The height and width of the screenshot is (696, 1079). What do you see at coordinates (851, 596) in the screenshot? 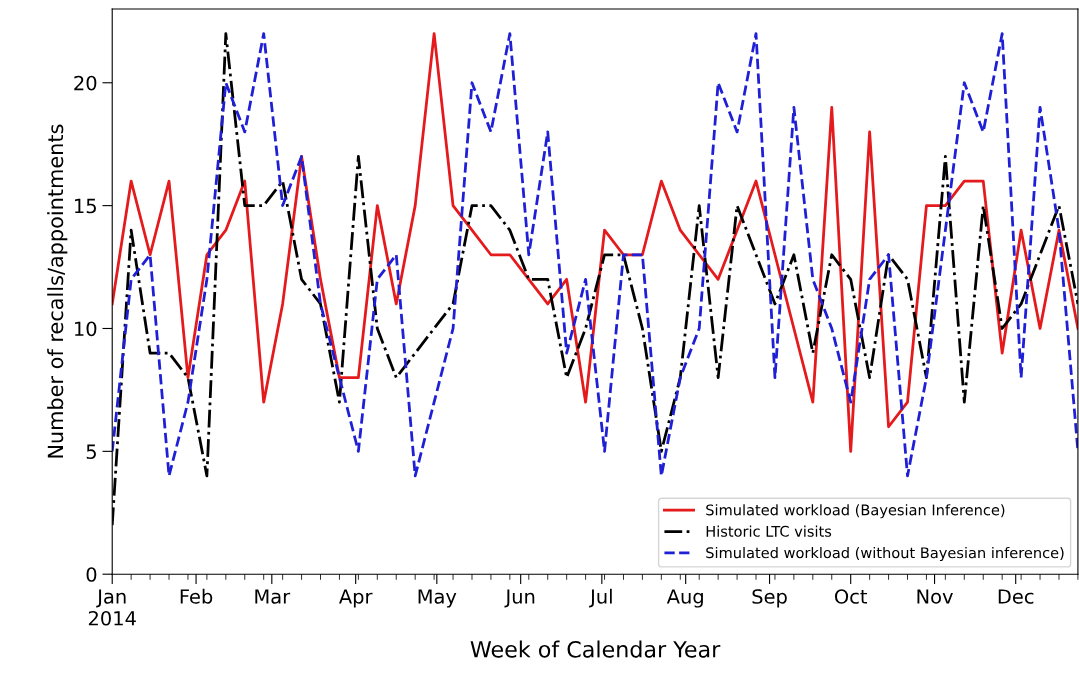
I see `x-tick-label: Oct` at bounding box center [851, 596].